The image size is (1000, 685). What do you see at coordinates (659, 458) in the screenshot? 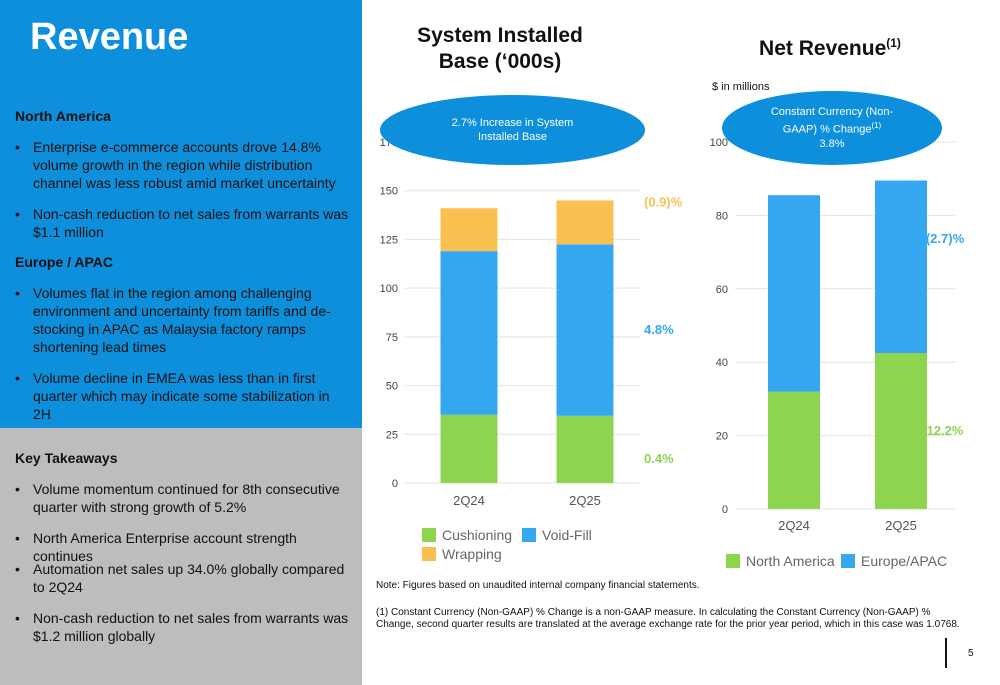
I see `installed-base-change-label: 0.4%` at bounding box center [659, 458].